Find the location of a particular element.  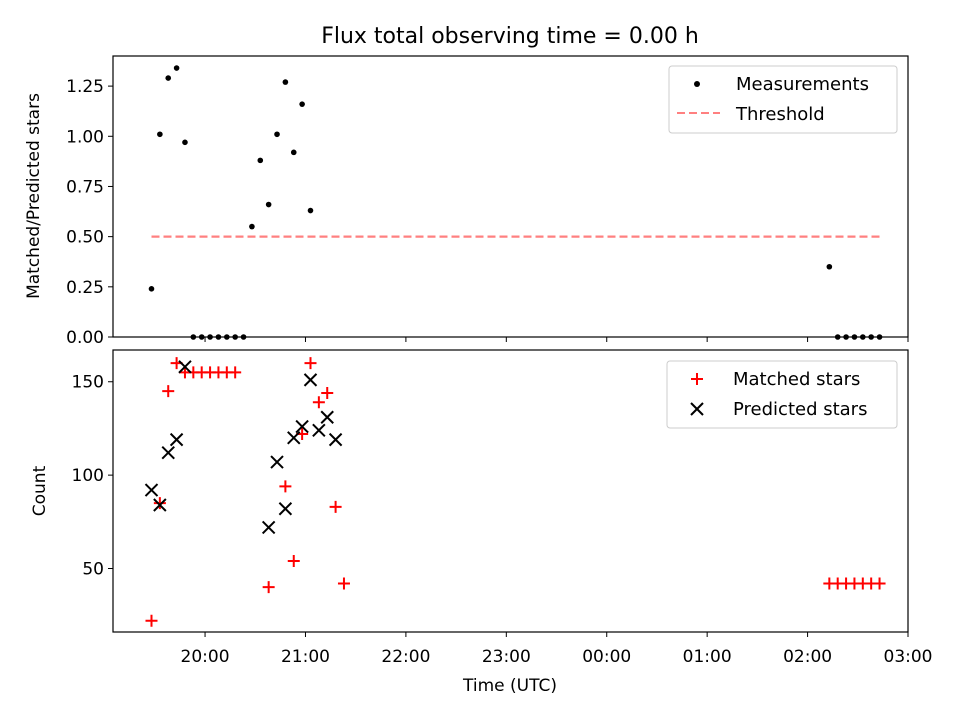

chart-title: Flux total observing time = 0.00 h is located at coordinates (510, 36).